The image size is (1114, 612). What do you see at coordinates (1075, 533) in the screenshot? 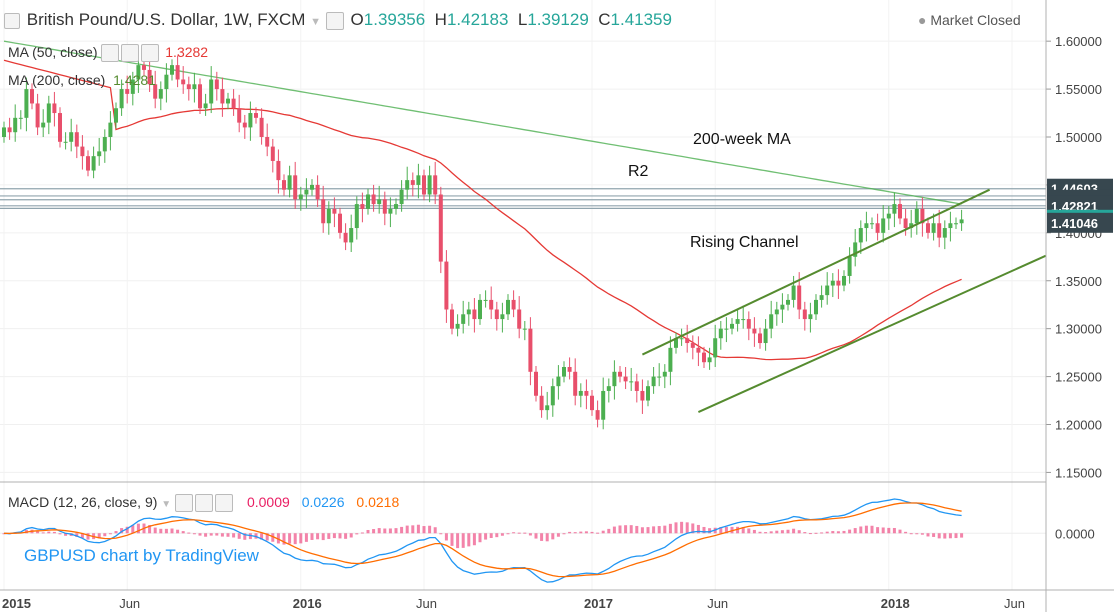
I see `macd-tick-label: 0.0000` at bounding box center [1075, 533].